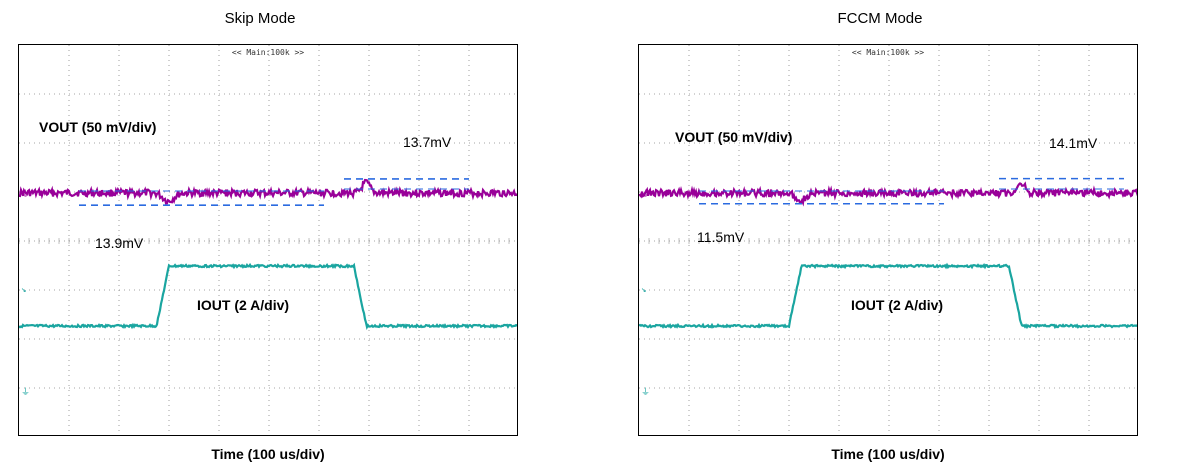  What do you see at coordinates (260, 18) in the screenshot?
I see `chart-title: Skip Mode` at bounding box center [260, 18].